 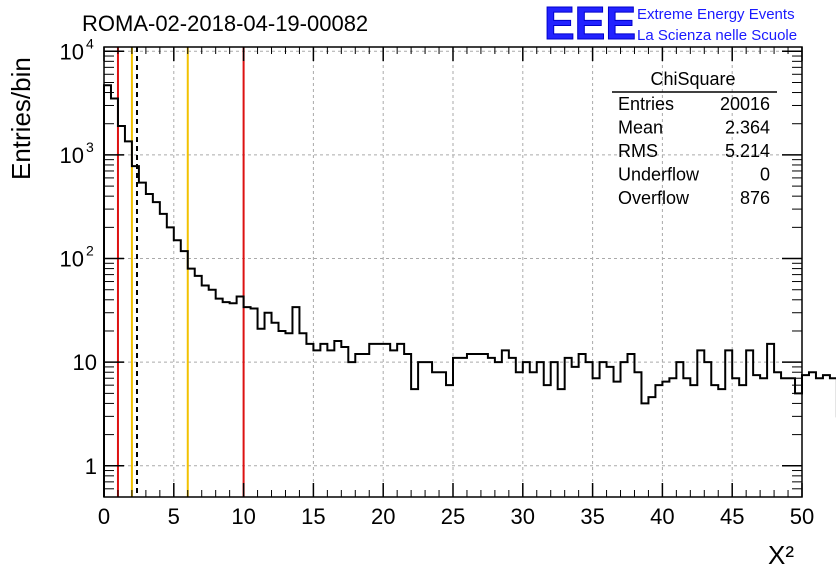 I want to click on stats-value: 876, so click(x=755, y=198).